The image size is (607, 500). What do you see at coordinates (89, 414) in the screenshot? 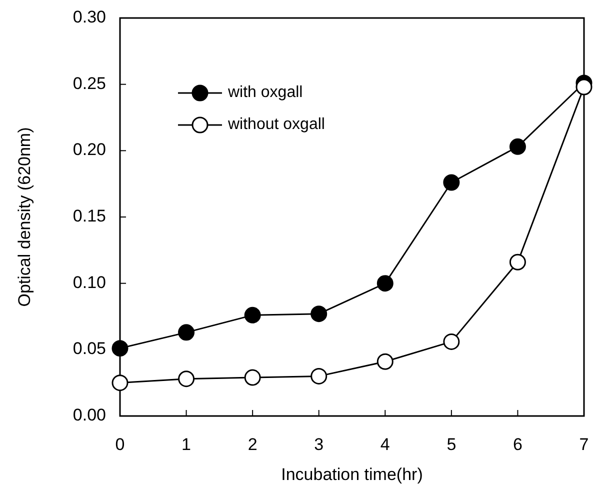
I see `y-tick-label: 0.00` at bounding box center [89, 414].